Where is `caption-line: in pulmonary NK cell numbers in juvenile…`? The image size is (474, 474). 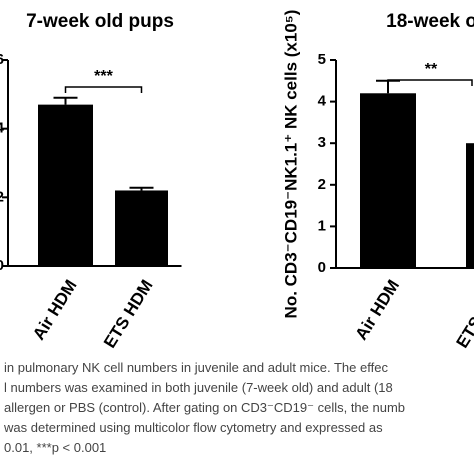 caption-line: in pulmonary NK cell numbers in juvenile… is located at coordinates (196, 367).